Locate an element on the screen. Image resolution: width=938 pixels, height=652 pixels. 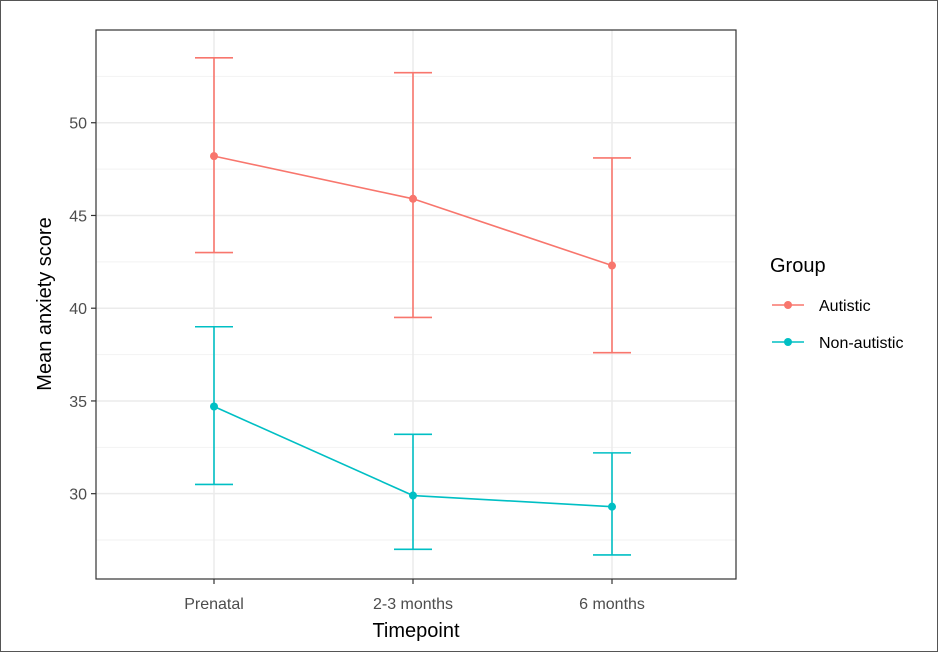
x-tick-label: 6 months is located at coordinates (612, 604).